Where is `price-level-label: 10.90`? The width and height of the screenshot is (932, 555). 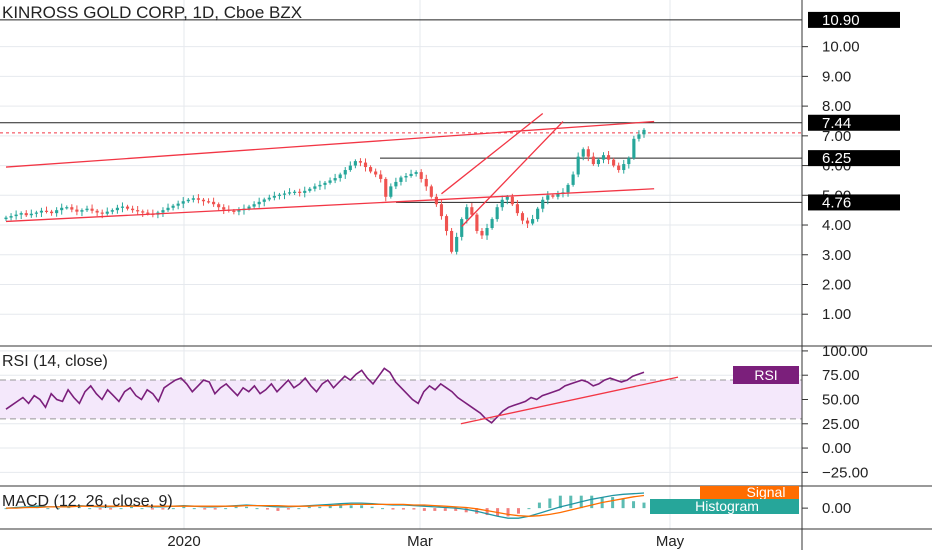
price-level-label: 10.90 is located at coordinates (841, 20).